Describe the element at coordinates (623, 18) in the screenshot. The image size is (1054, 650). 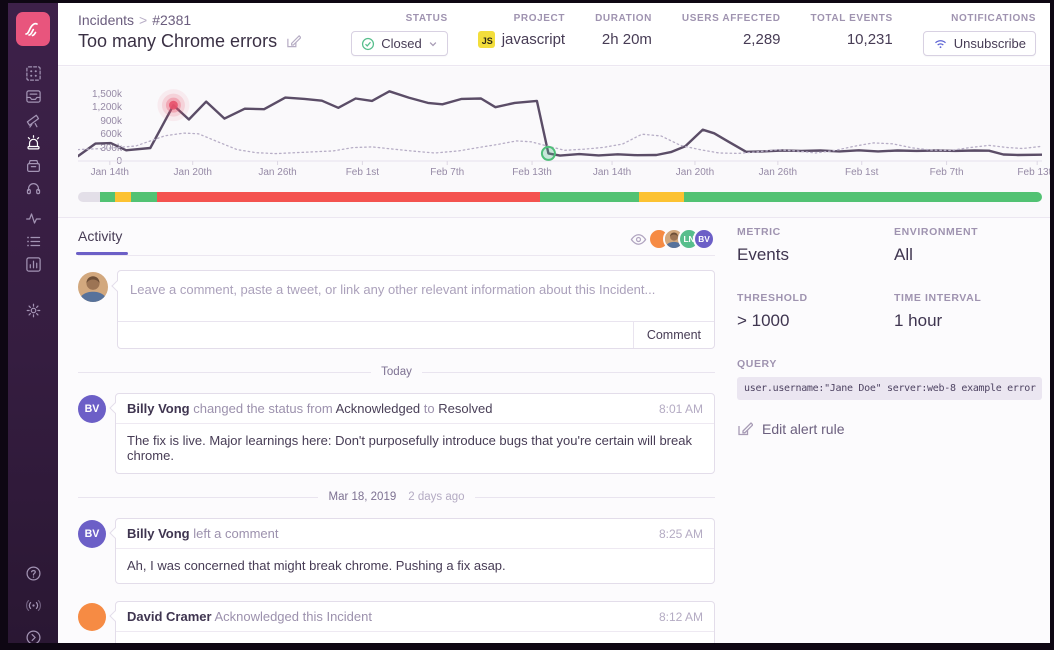
I see `stat-label: DURATION` at that location.